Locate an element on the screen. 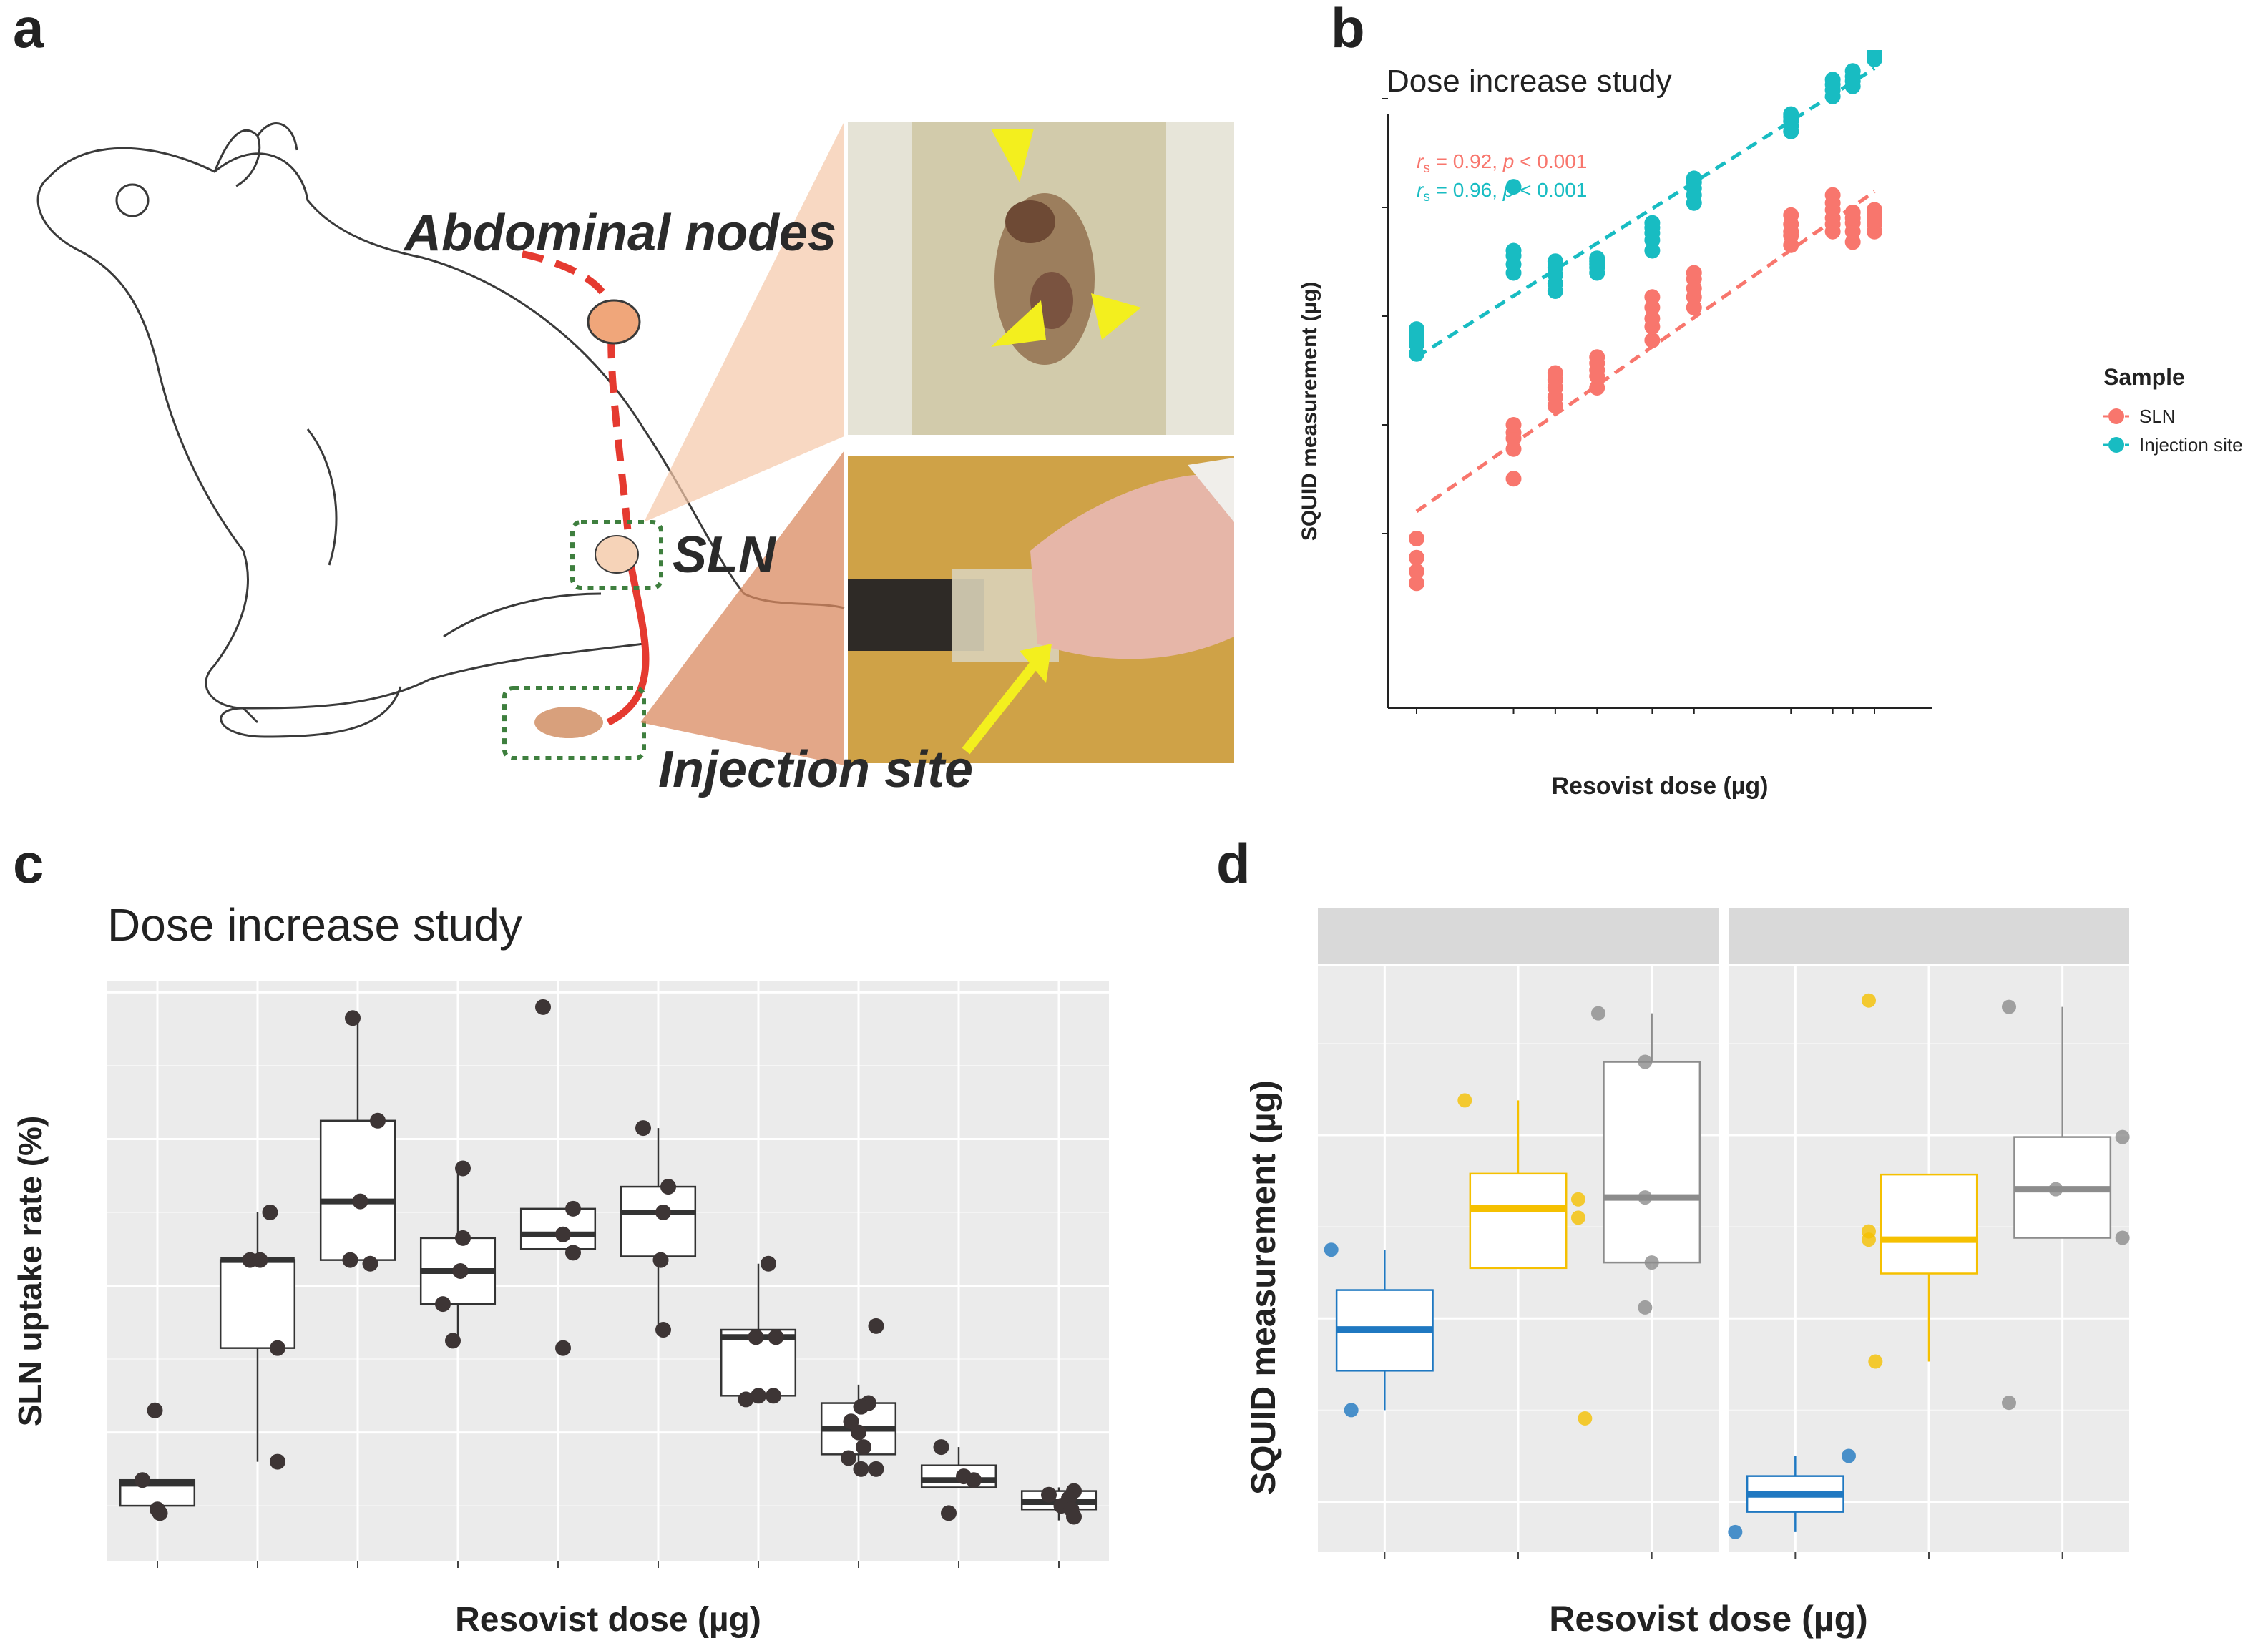  sln-marker is located at coordinates (617, 554).